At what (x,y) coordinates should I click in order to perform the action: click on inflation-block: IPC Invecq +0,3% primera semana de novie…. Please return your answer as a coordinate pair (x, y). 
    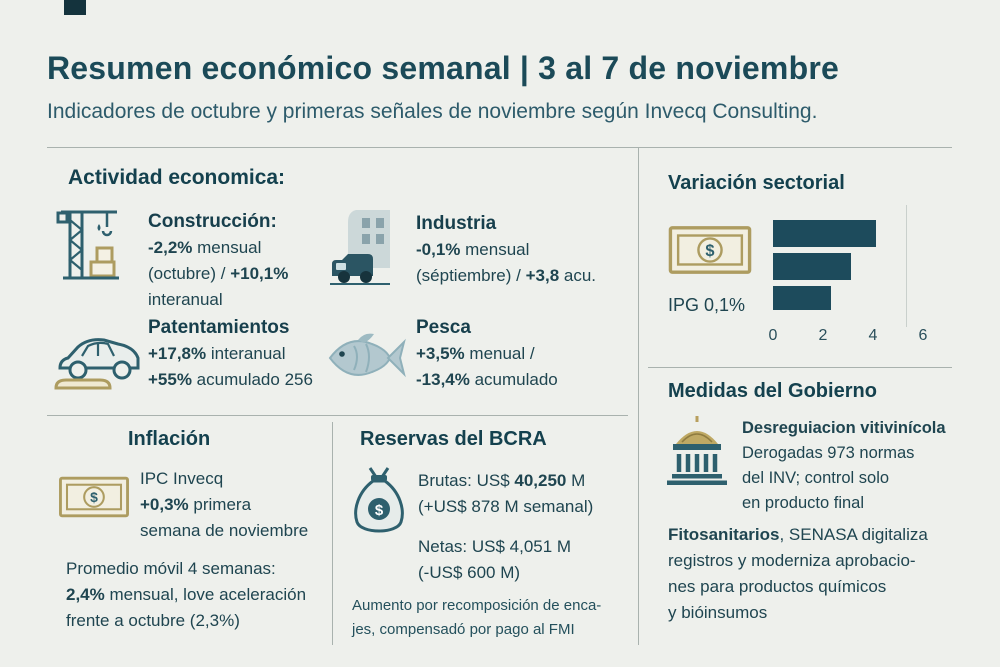
    Looking at the image, I should click on (235, 505).